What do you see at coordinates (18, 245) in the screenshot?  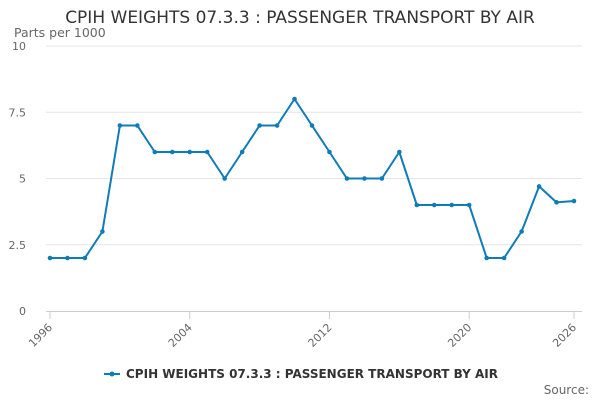 I see `y-tick-label: 2.5` at bounding box center [18, 245].